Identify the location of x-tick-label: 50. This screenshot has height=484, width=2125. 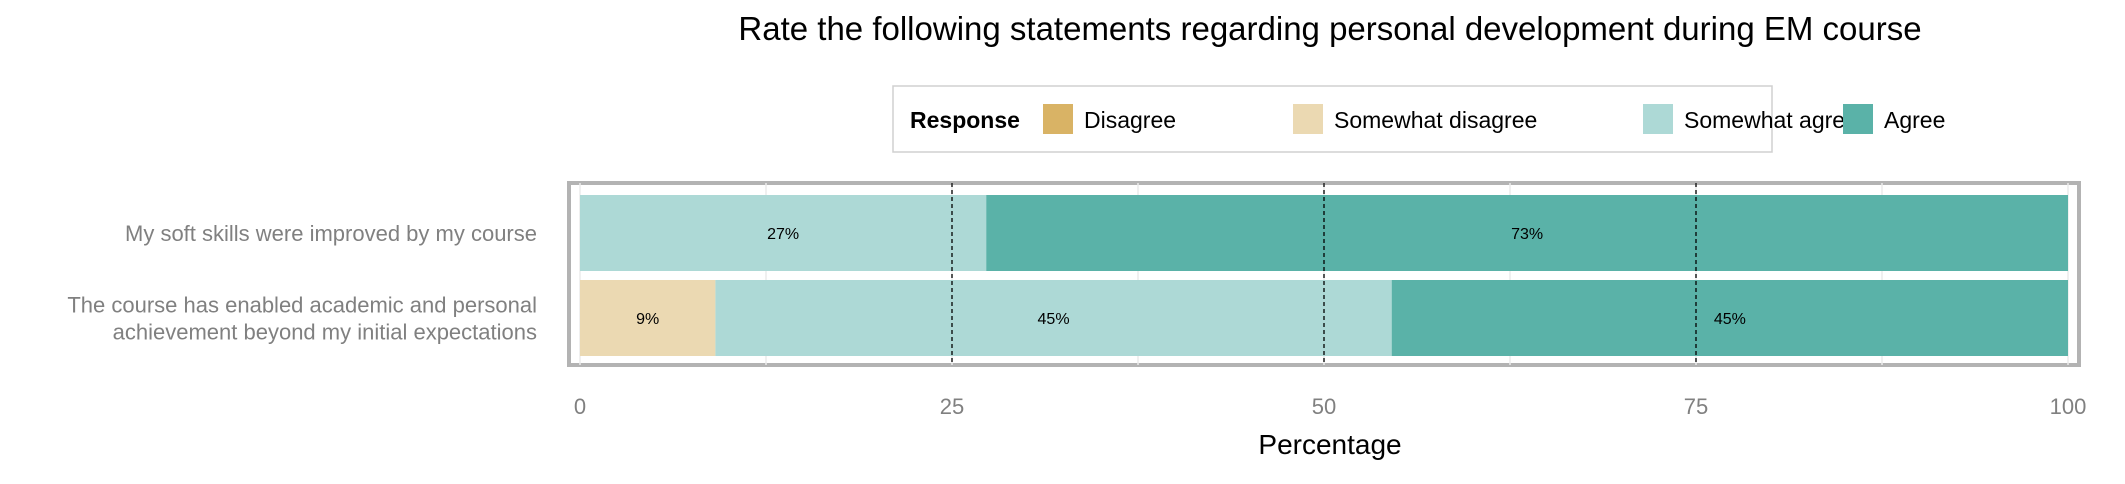
(1324, 406).